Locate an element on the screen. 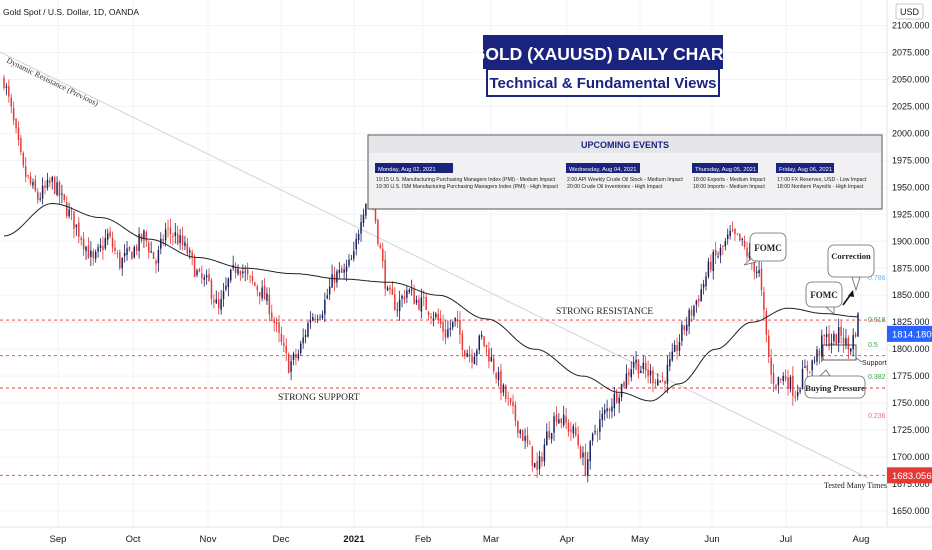 Image resolution: width=932 pixels, height=550 pixels. fib-label: 0.382 is located at coordinates (877, 377).